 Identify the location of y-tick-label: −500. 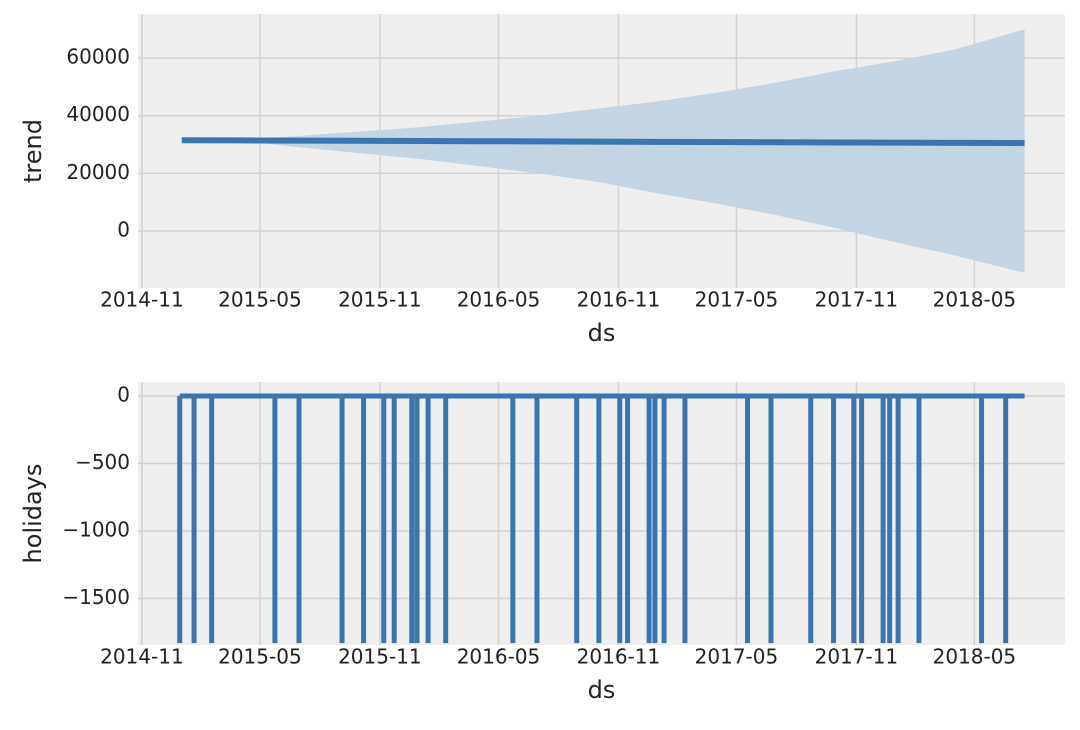
(102, 462).